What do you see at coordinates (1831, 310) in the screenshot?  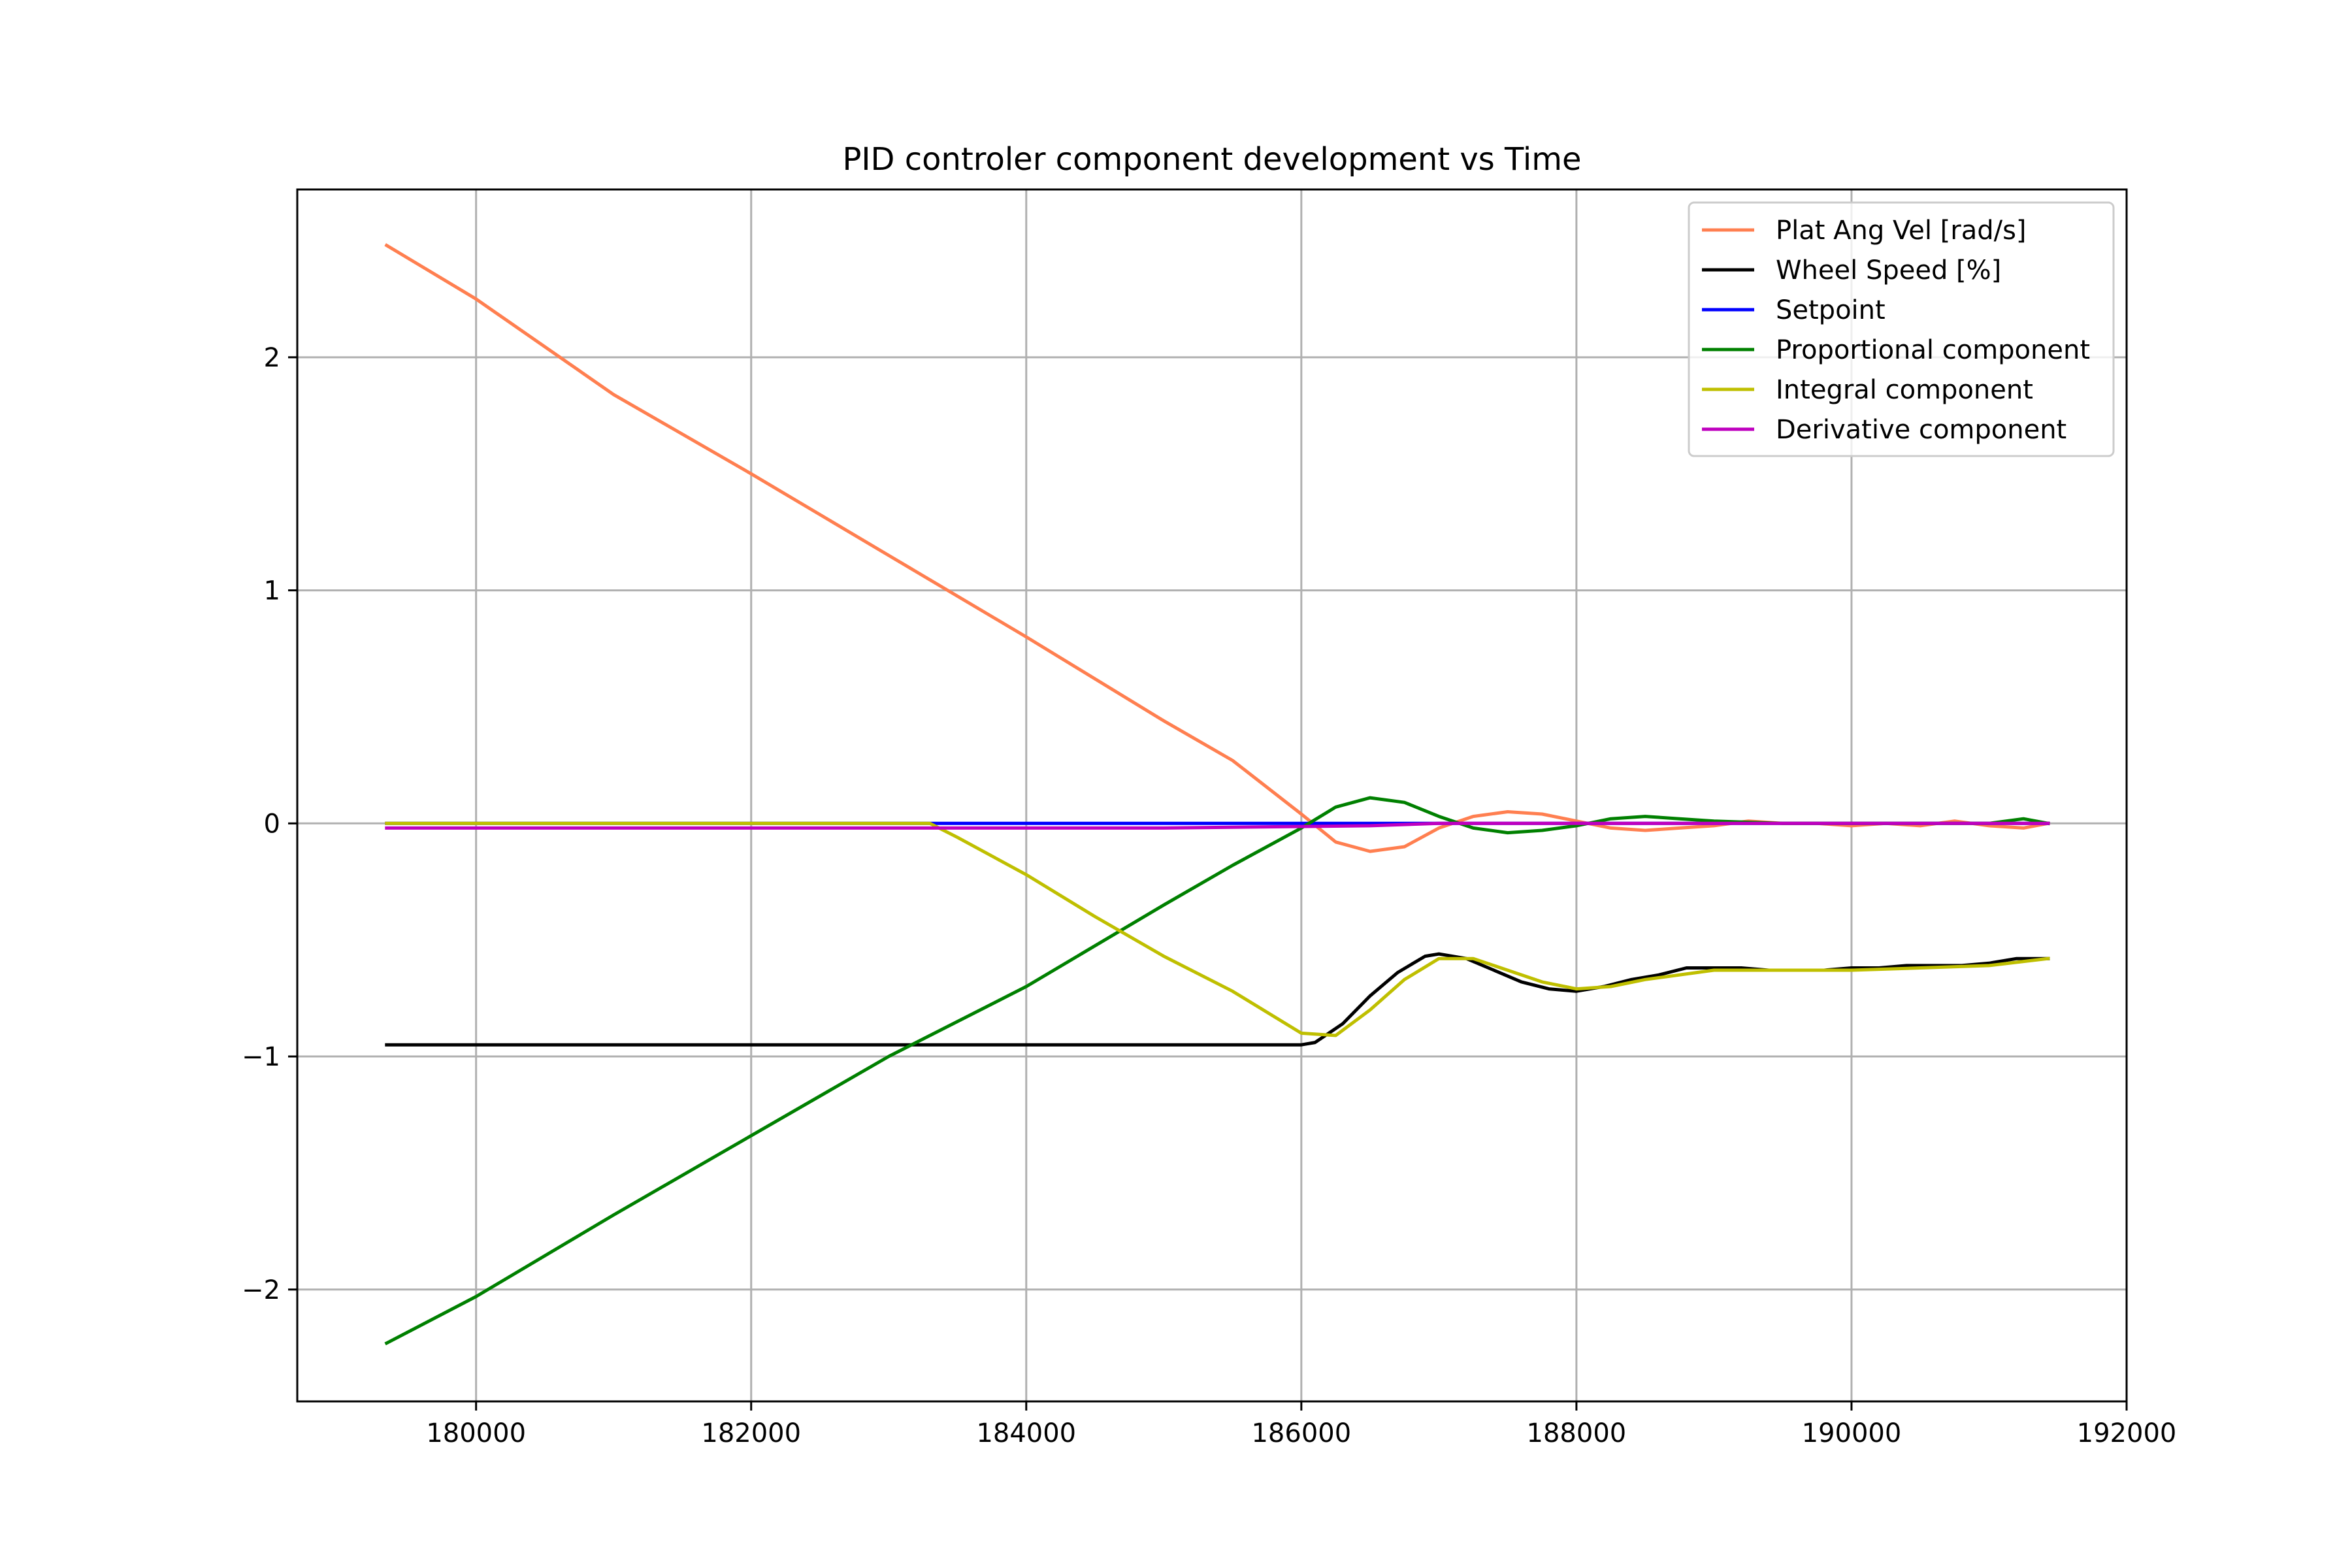 I see `legend-label: Setpoint` at bounding box center [1831, 310].